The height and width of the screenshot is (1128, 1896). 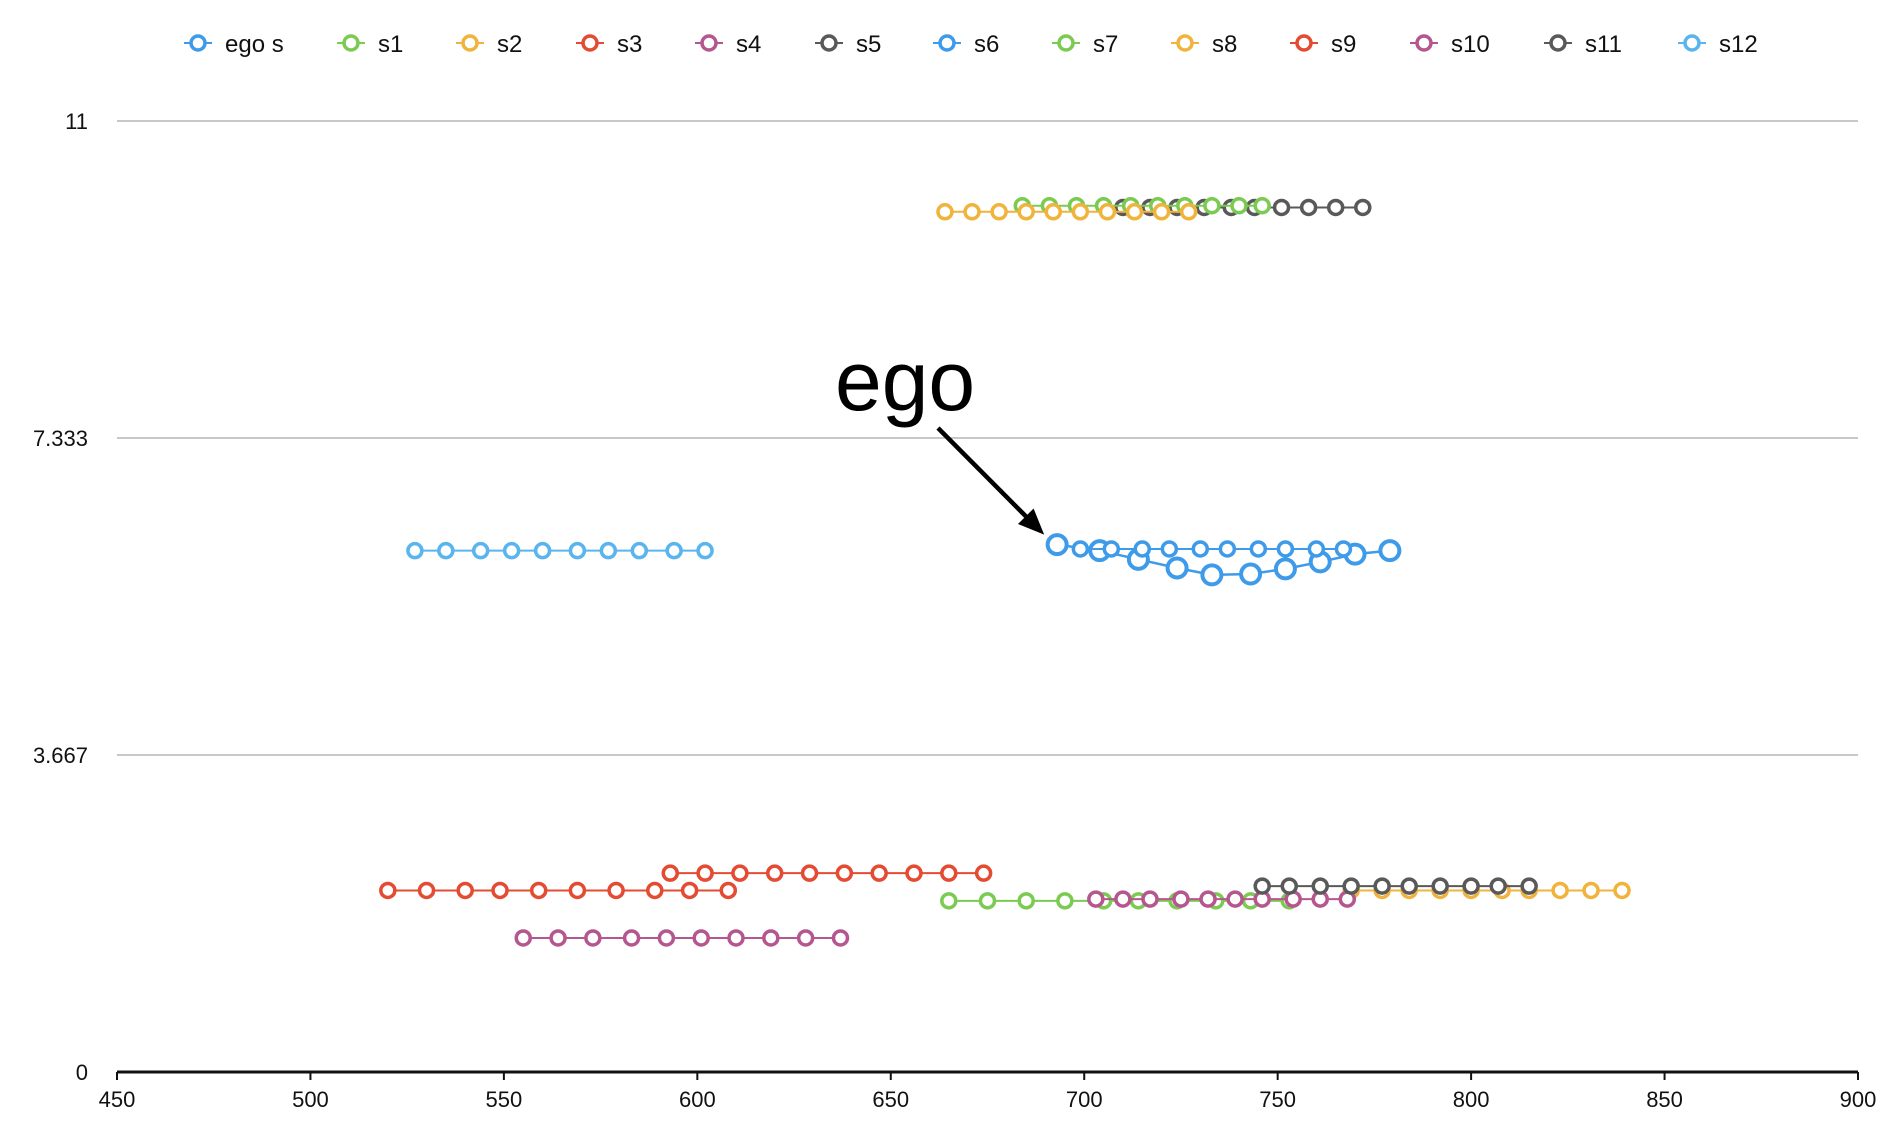 What do you see at coordinates (728, 44) in the screenshot?
I see `legend-item: s4` at bounding box center [728, 44].